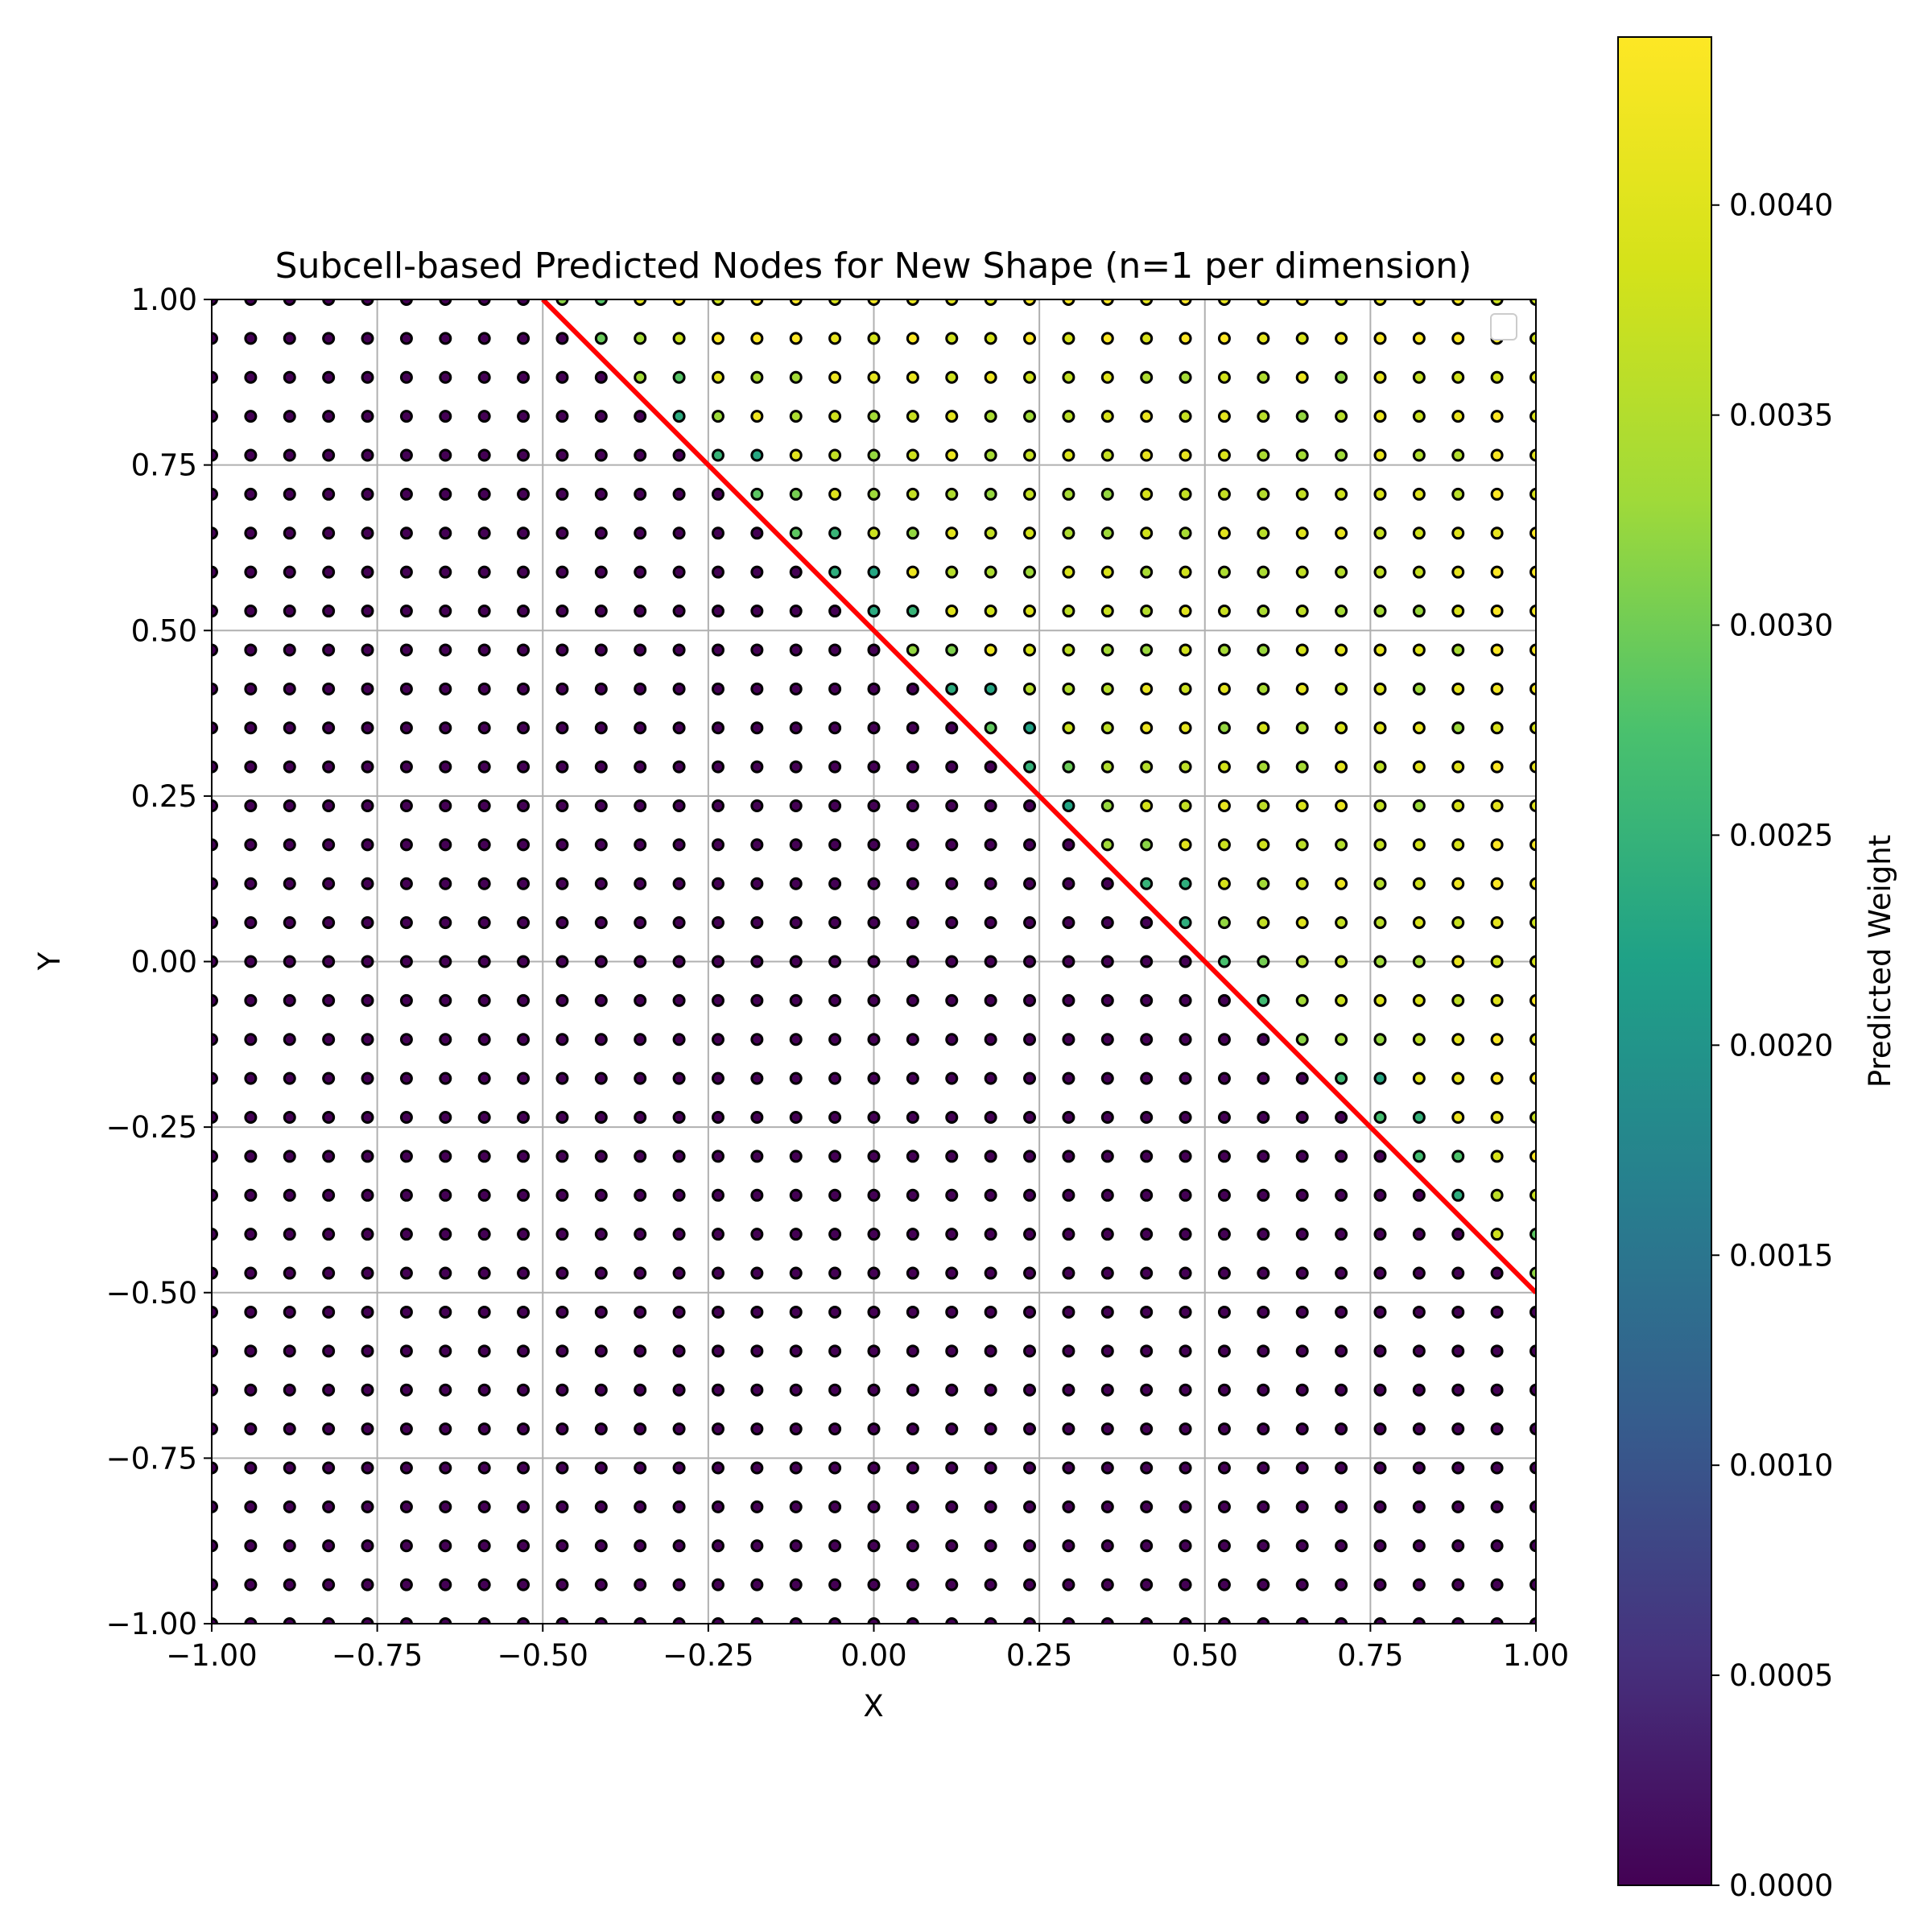 This screenshot has width=1932, height=1932. Describe the element at coordinates (1781, 1255) in the screenshot. I see `colorbar-tick-label: 0.0015` at that location.